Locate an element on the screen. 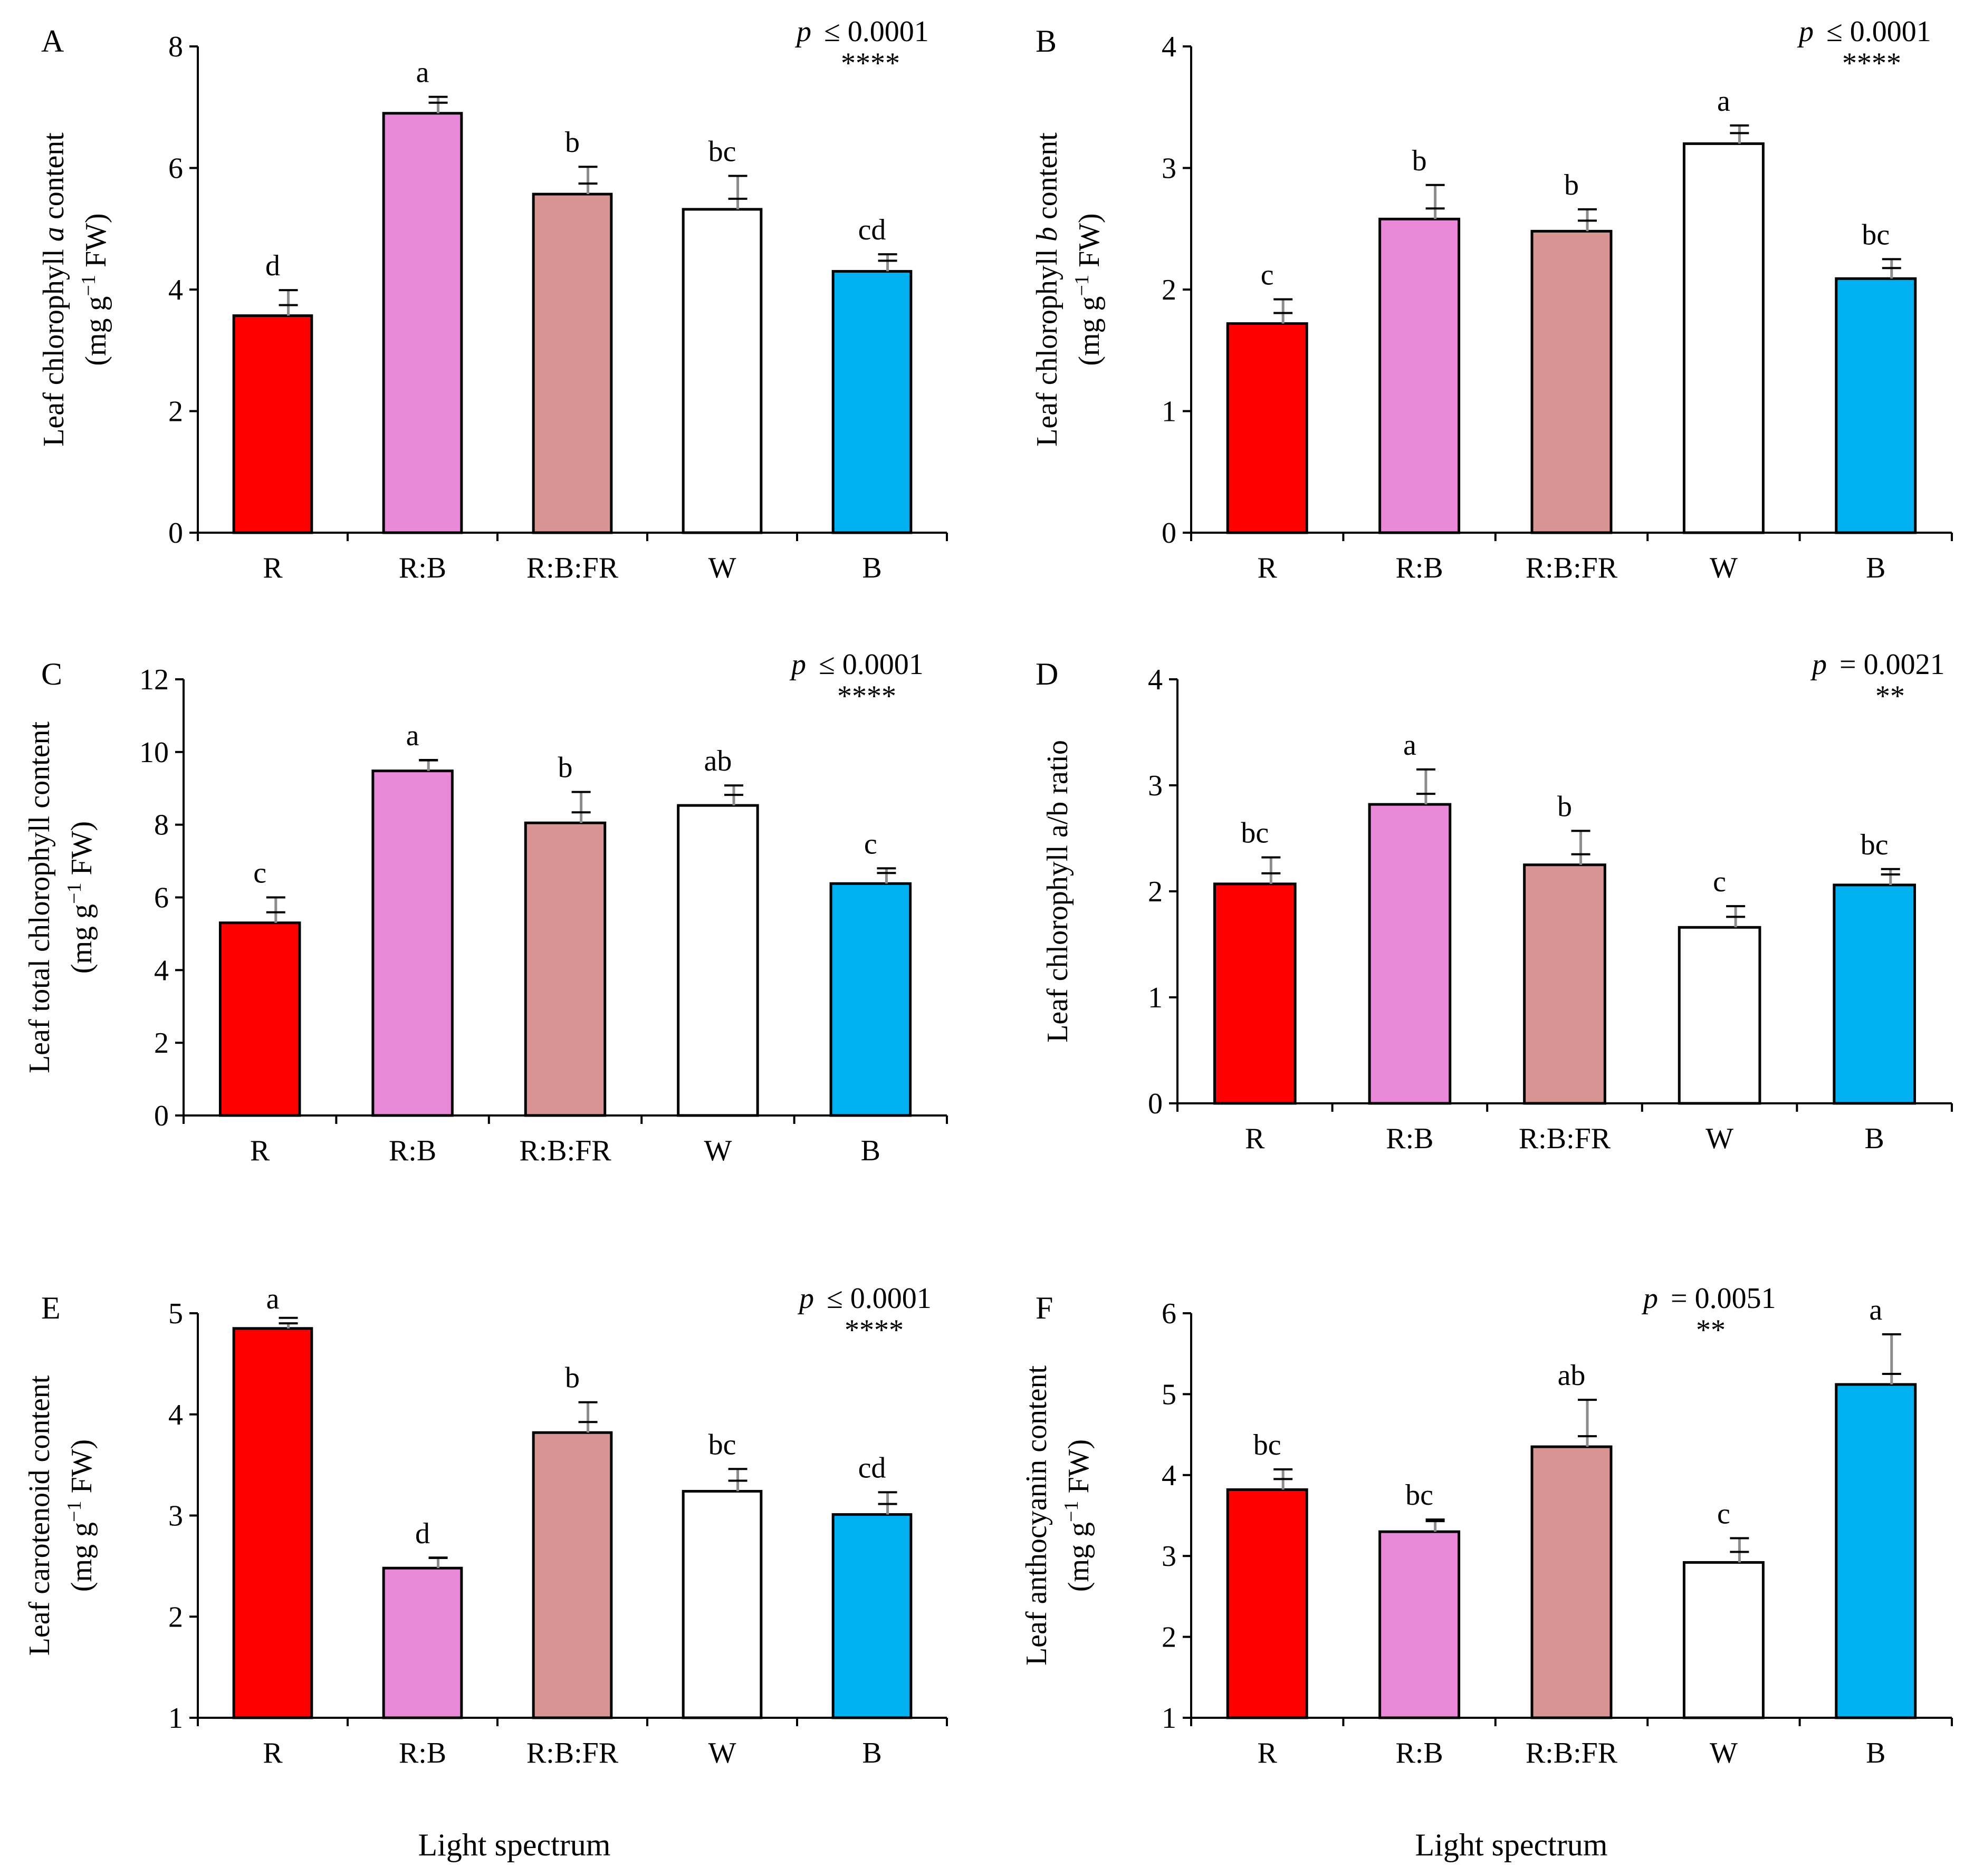 The image size is (1974, 1876). y-axis-unit-label: (mg g−1 FW) is located at coordinates (1088, 289).